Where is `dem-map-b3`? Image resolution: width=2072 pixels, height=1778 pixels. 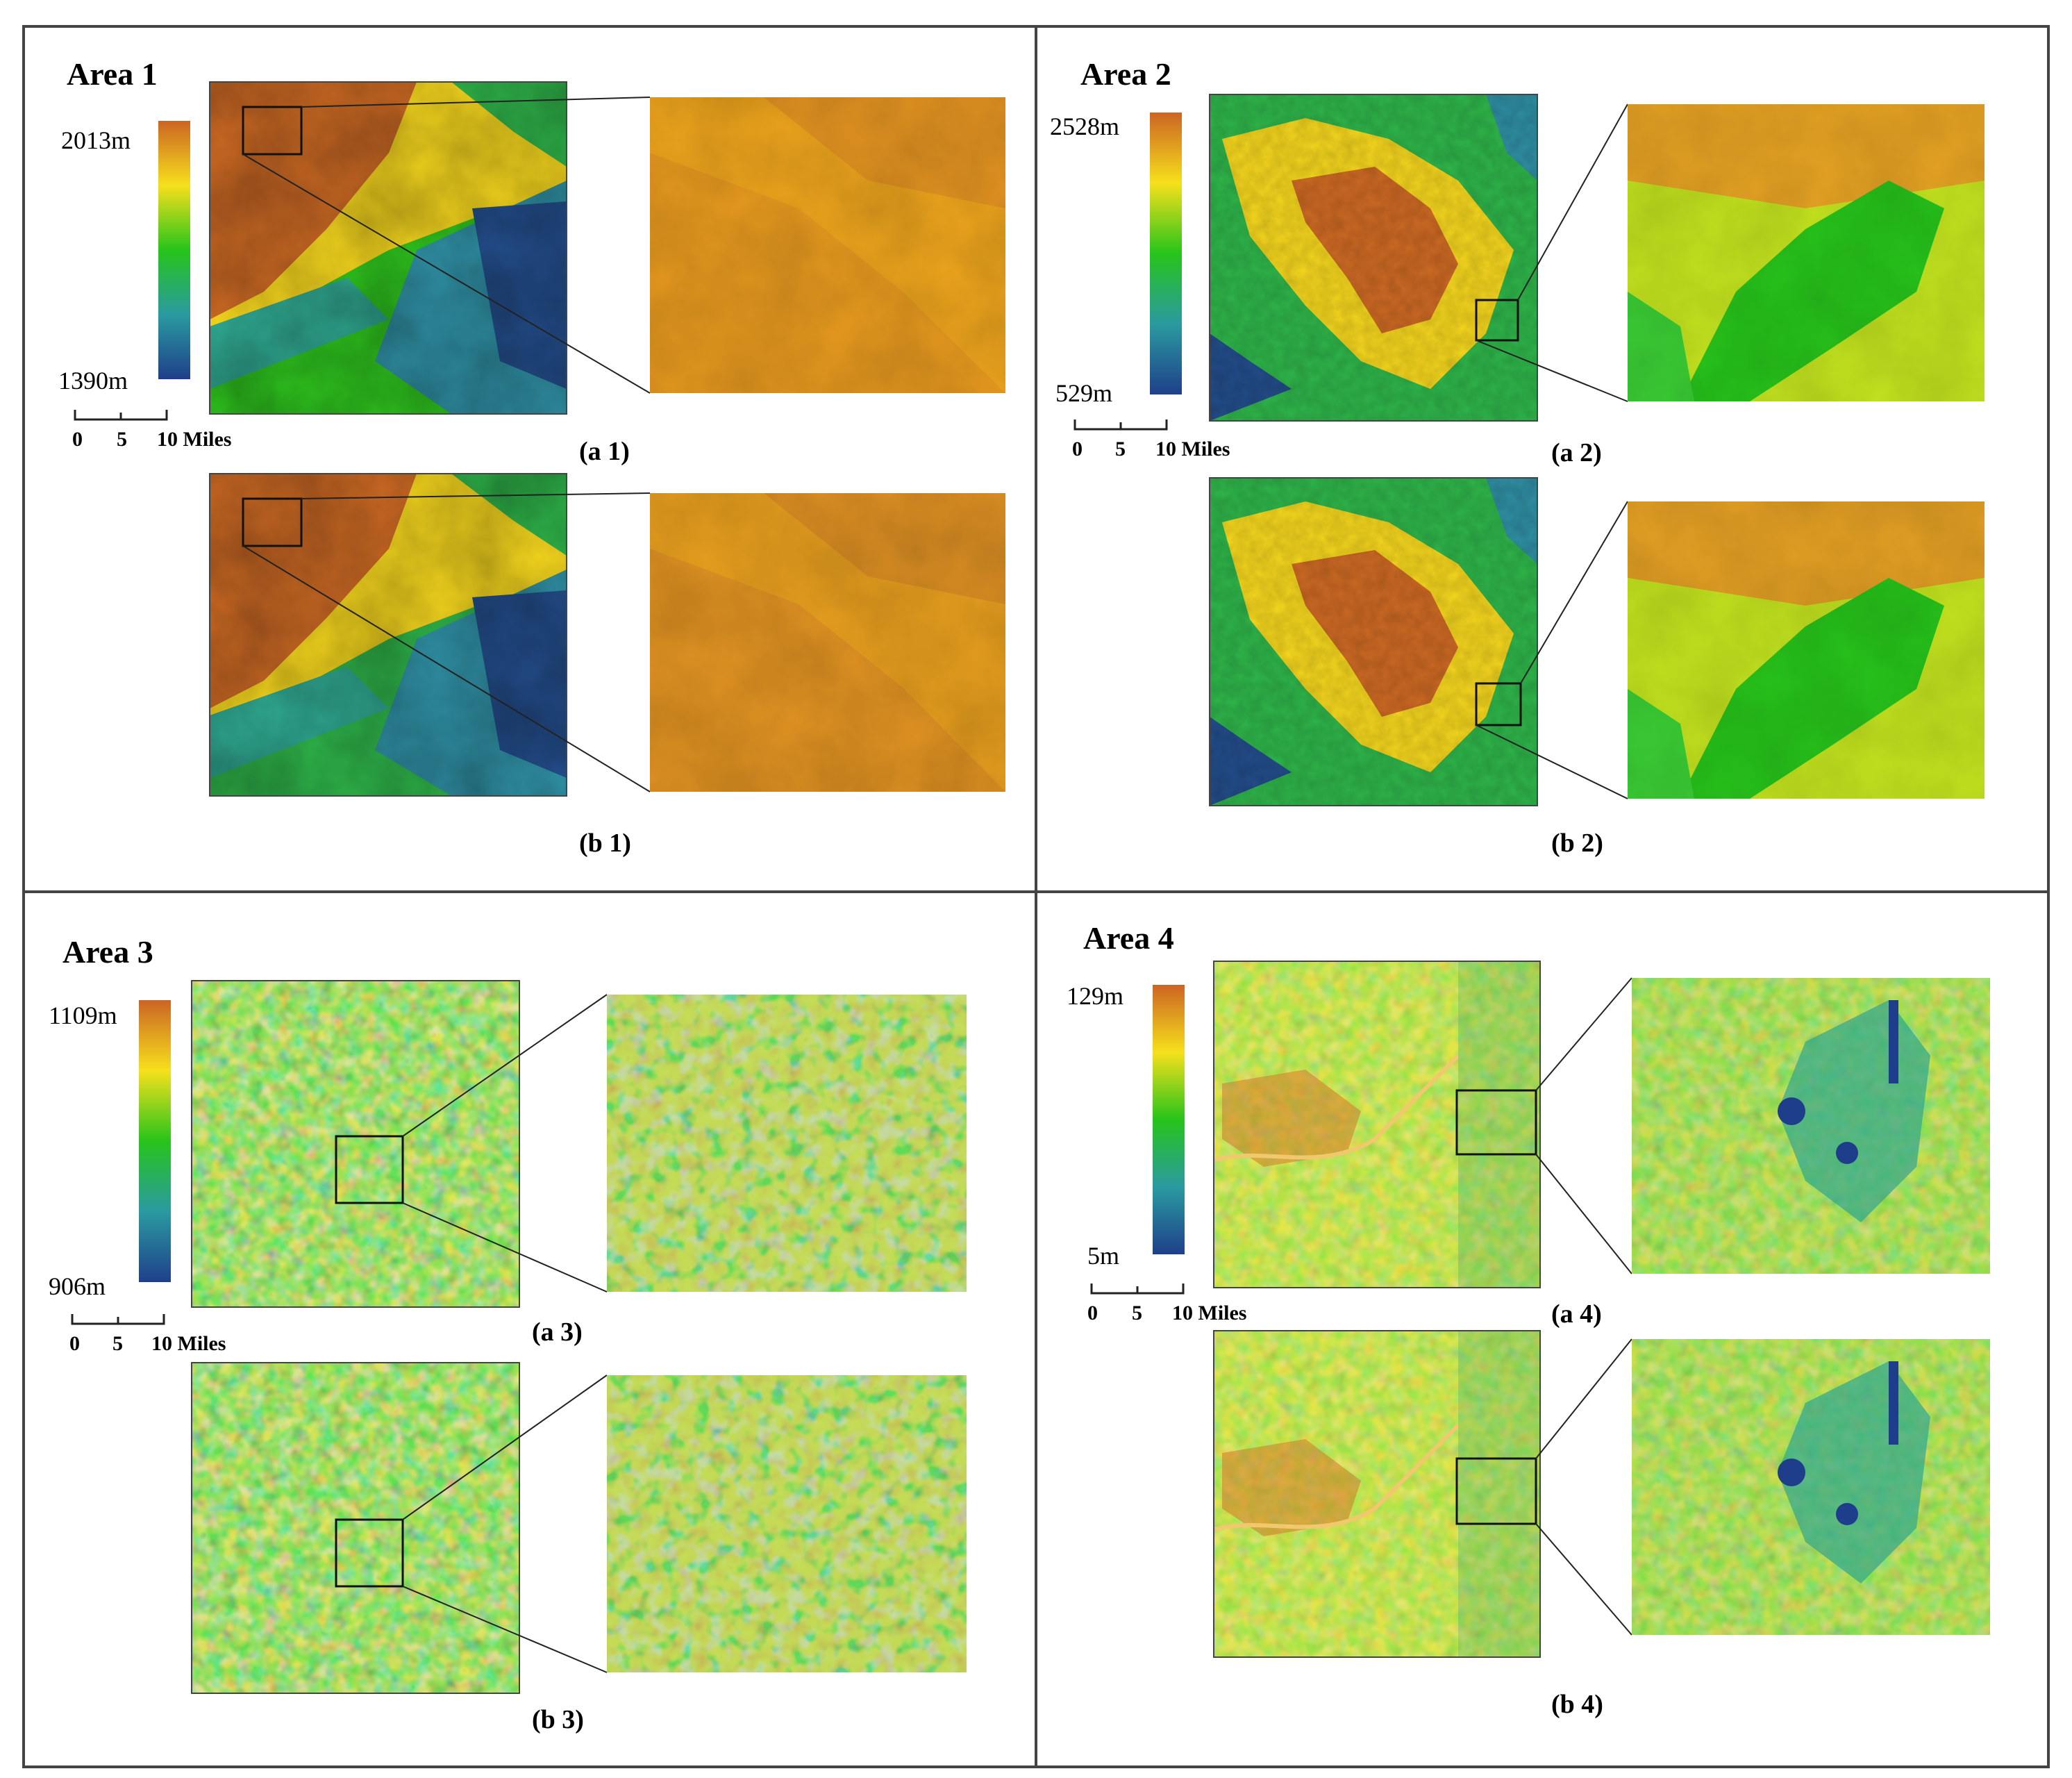
dem-map-b3 is located at coordinates (355, 1528).